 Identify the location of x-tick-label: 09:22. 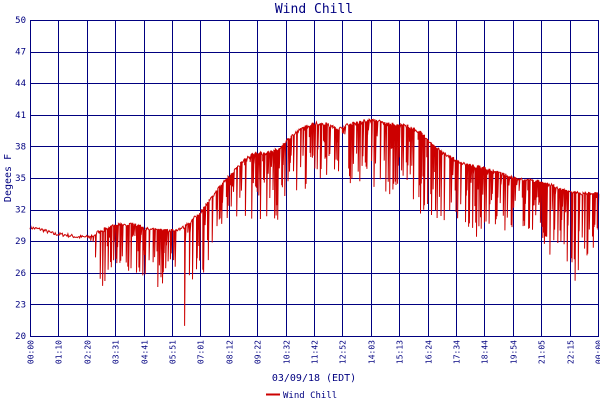
(258, 352).